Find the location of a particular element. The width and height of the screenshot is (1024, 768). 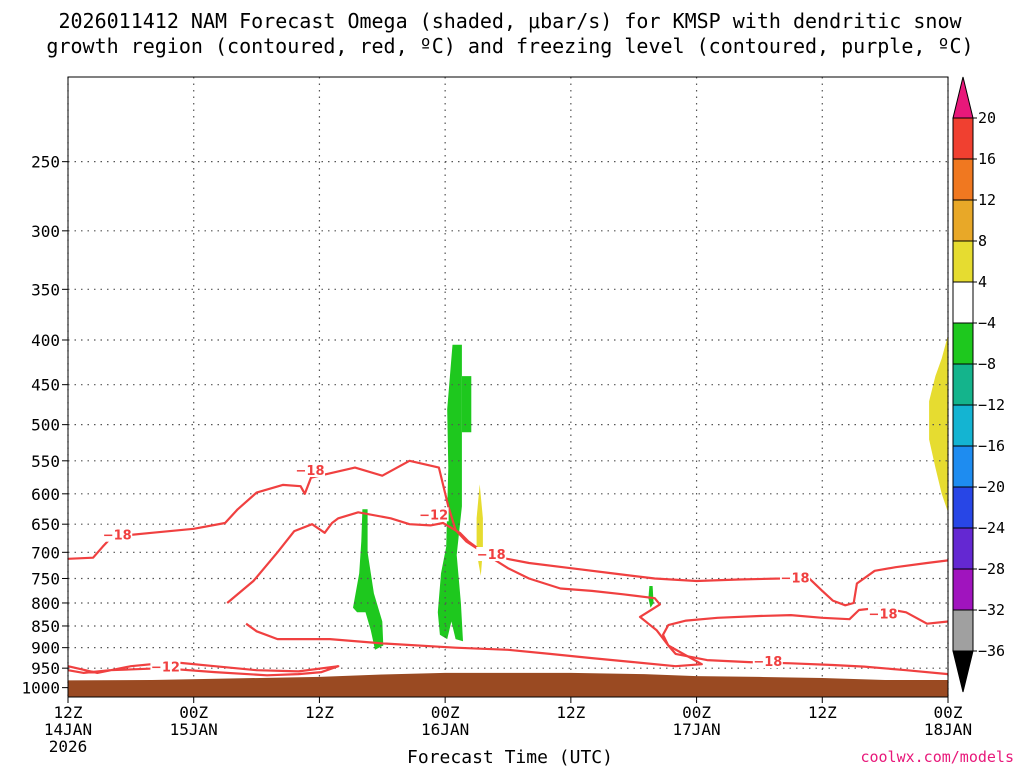

x-tick-label-0-0: 12Z is located at coordinates (68, 712).